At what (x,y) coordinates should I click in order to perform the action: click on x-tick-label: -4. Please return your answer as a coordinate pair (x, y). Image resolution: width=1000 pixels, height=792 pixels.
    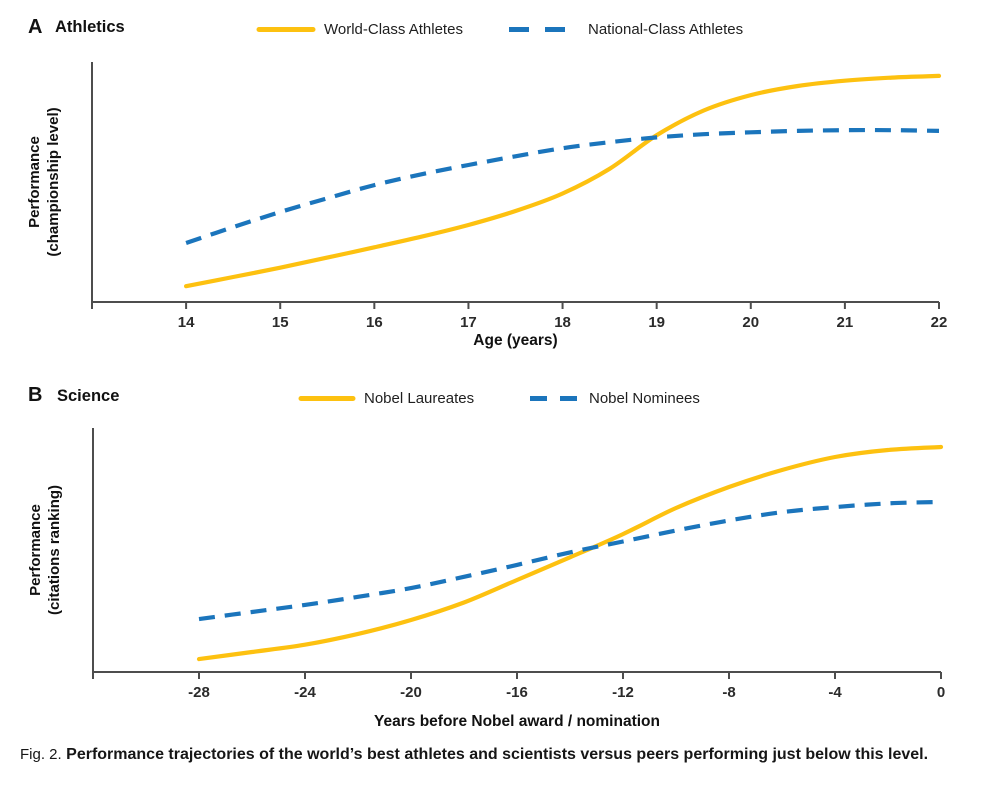
    Looking at the image, I should click on (835, 692).